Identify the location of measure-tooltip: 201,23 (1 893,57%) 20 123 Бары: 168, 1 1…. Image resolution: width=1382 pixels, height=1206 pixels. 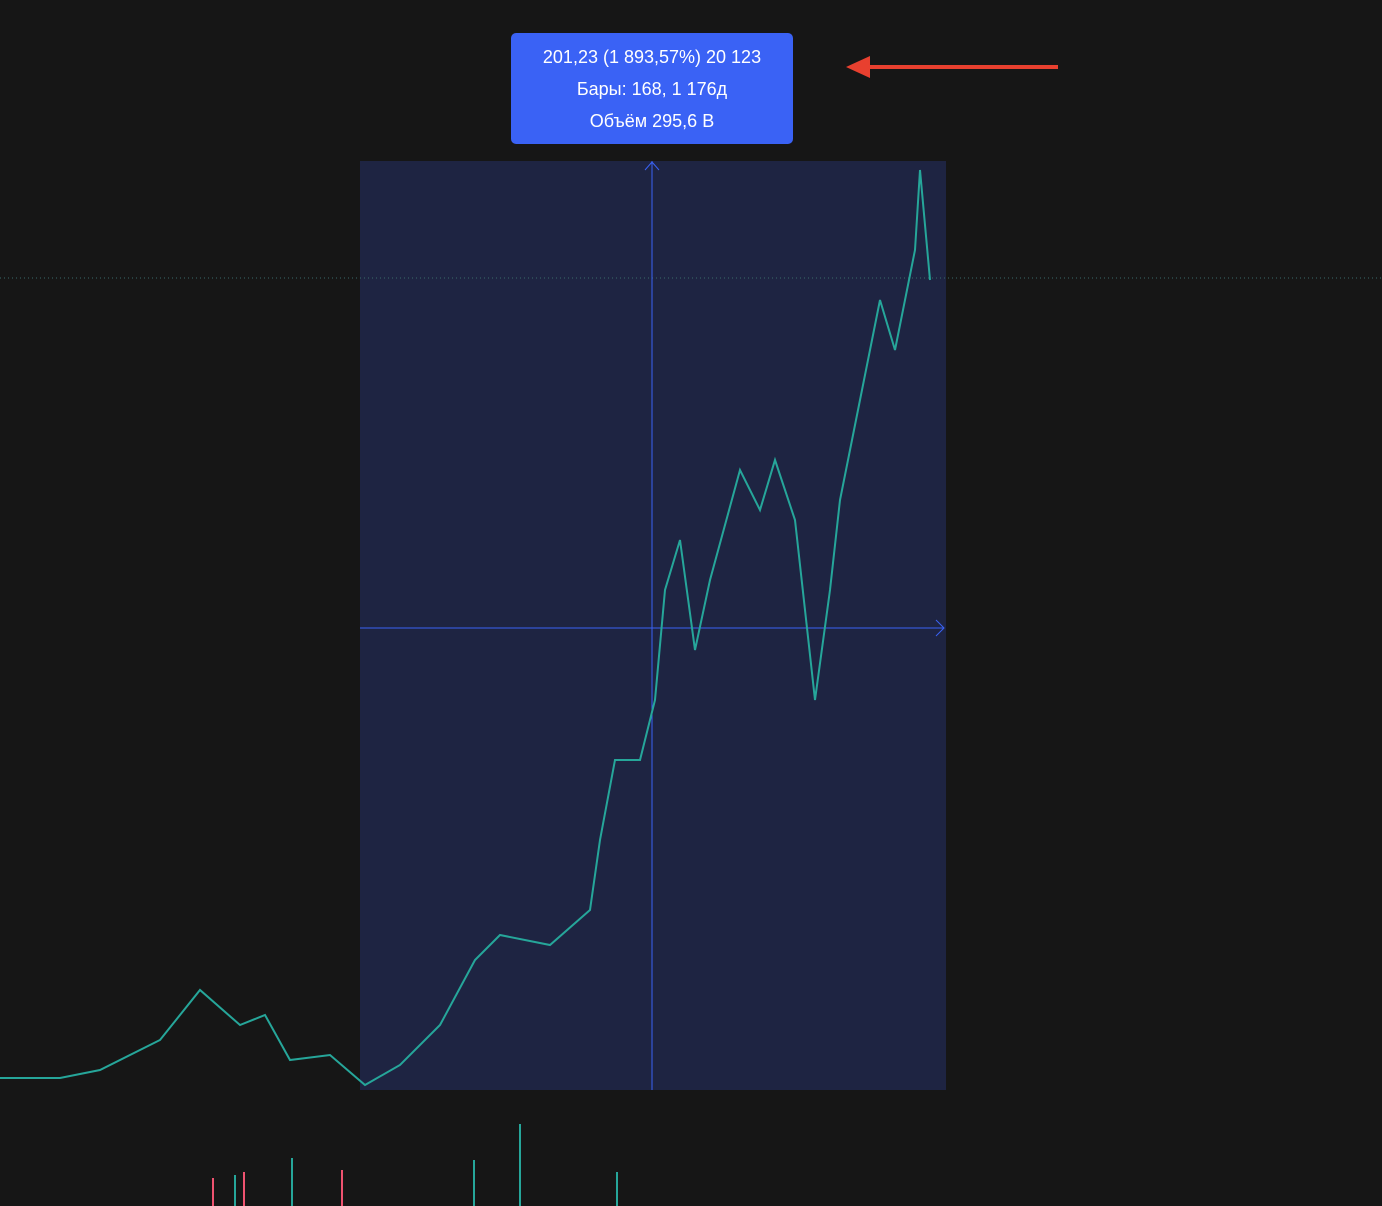
(652, 88).